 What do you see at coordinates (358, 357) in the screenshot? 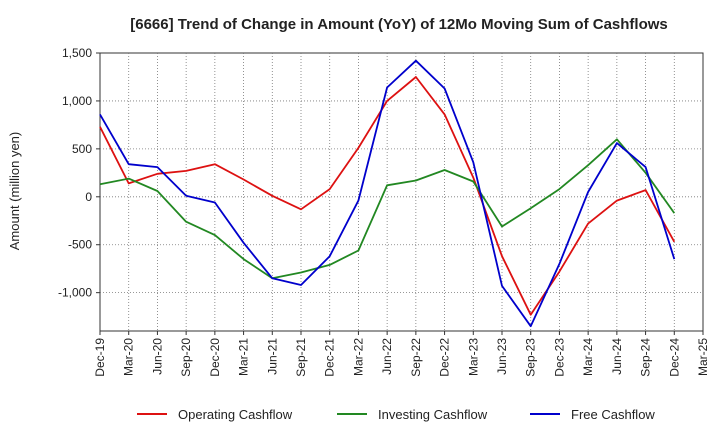
I see `x-tick-label: Mar-22` at bounding box center [358, 357].